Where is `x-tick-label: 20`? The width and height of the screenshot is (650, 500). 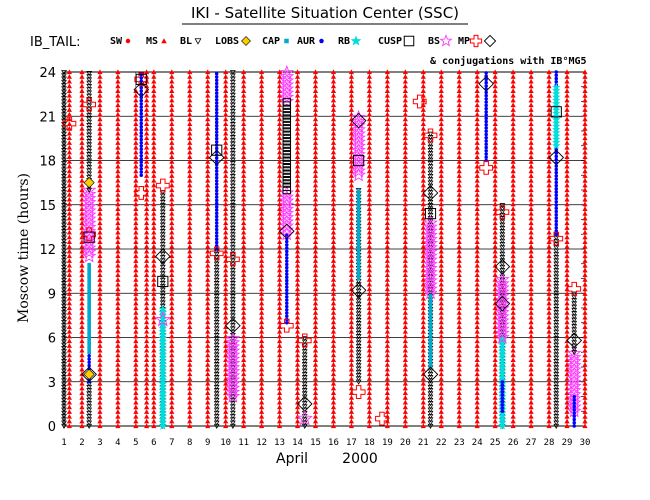 x-tick-label: 20 is located at coordinates (405, 443).